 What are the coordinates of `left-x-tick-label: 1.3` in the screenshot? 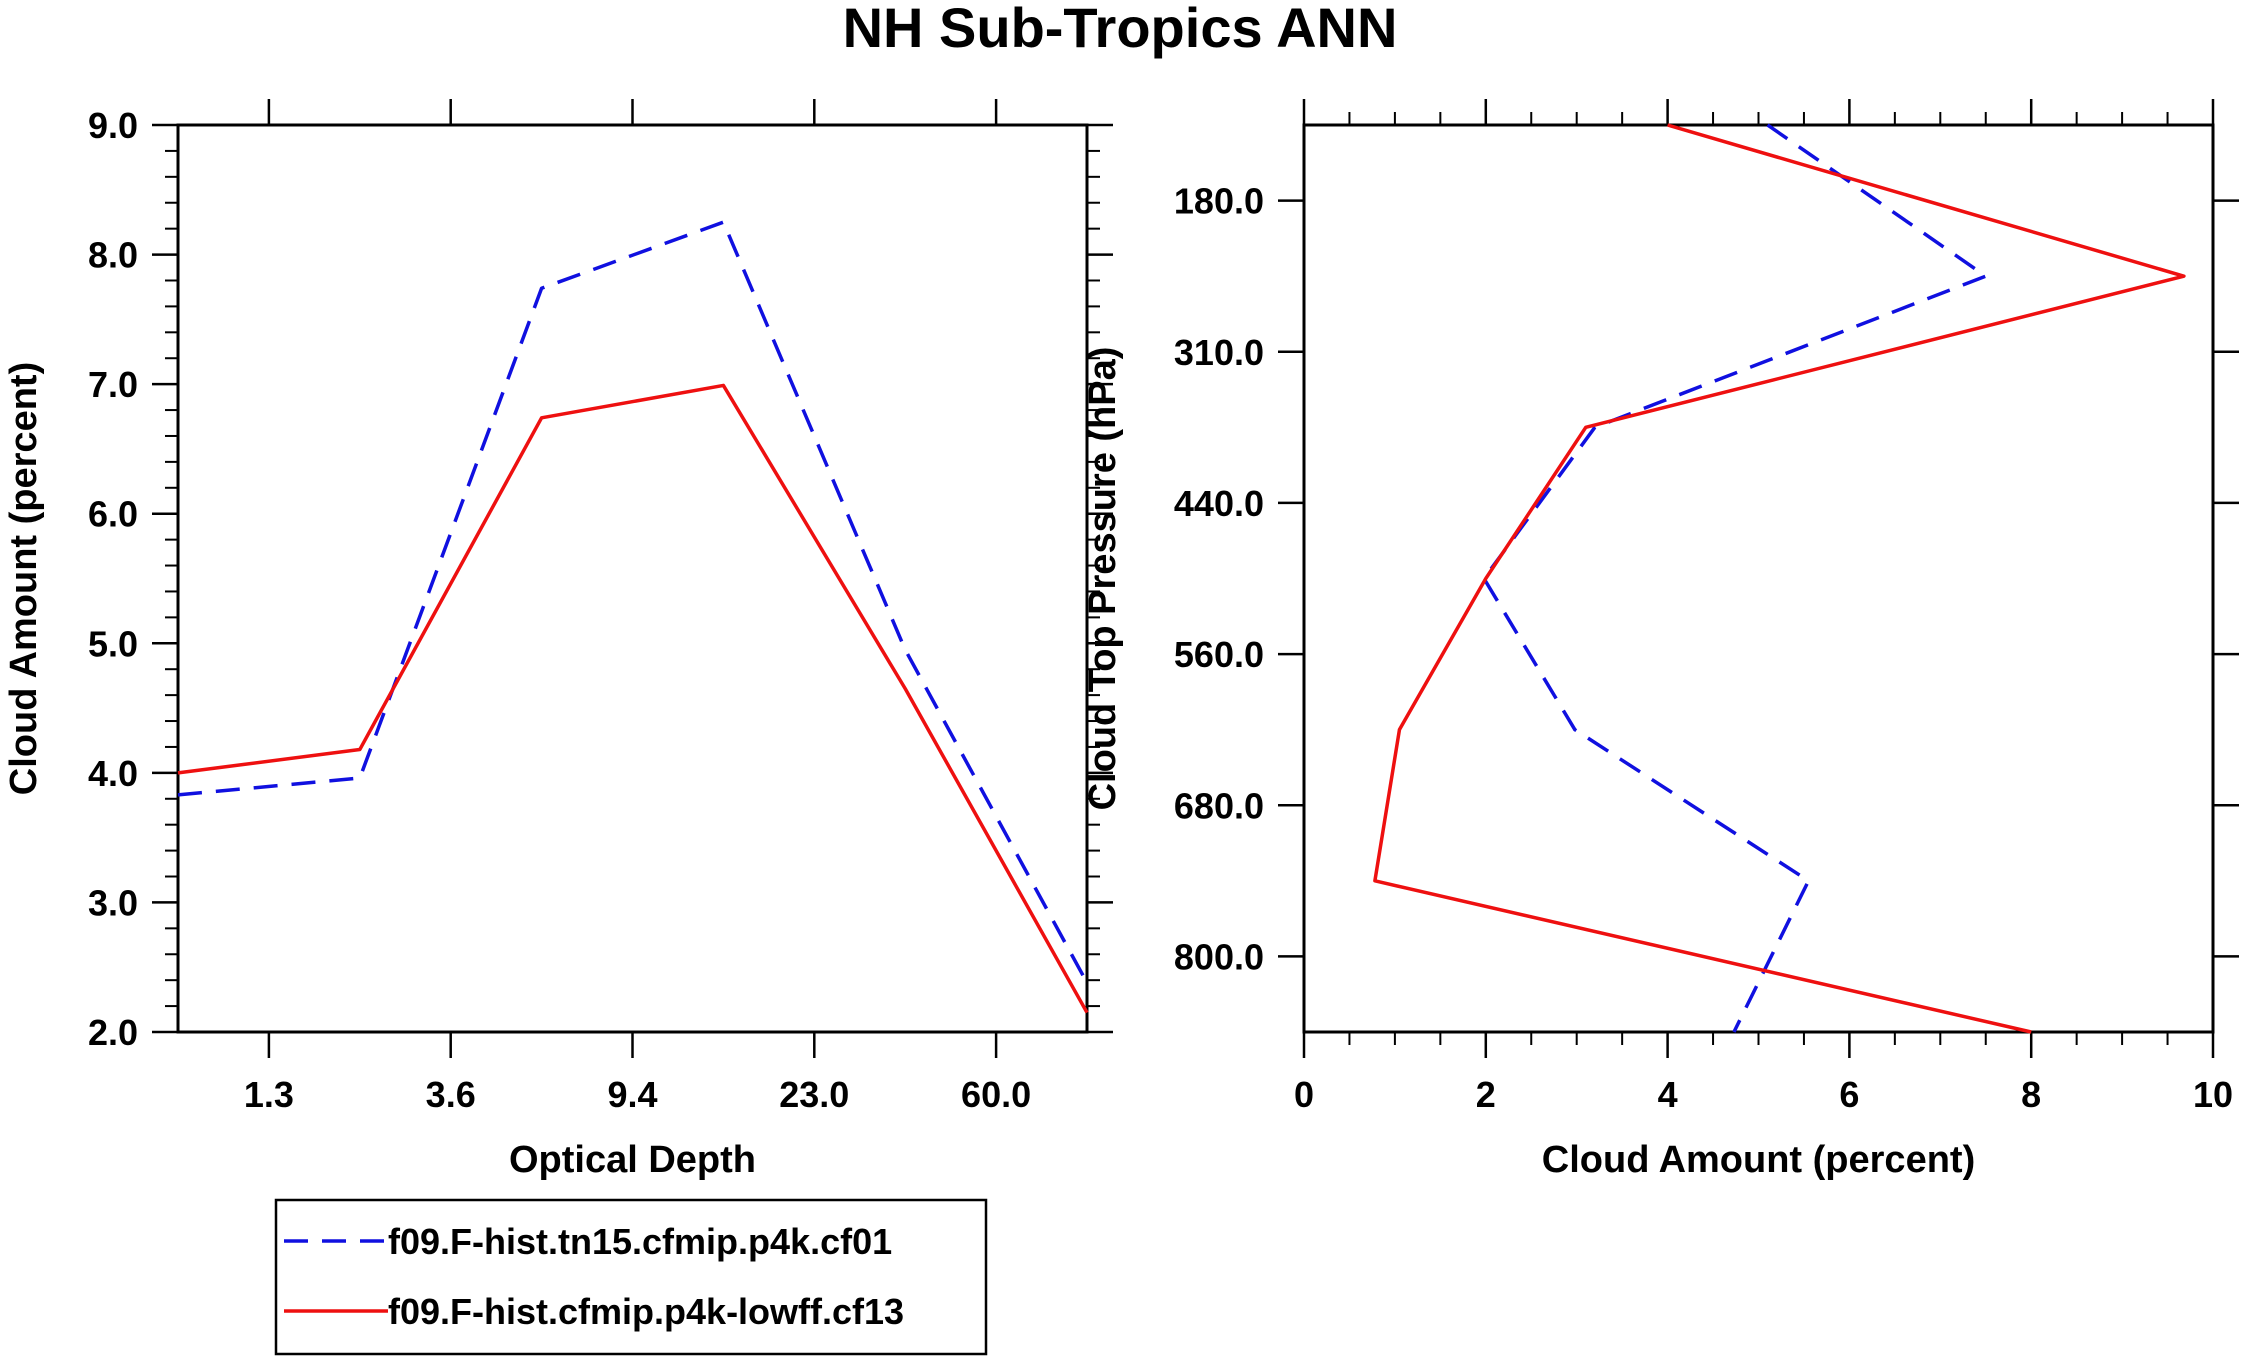 It's located at (269, 1094).